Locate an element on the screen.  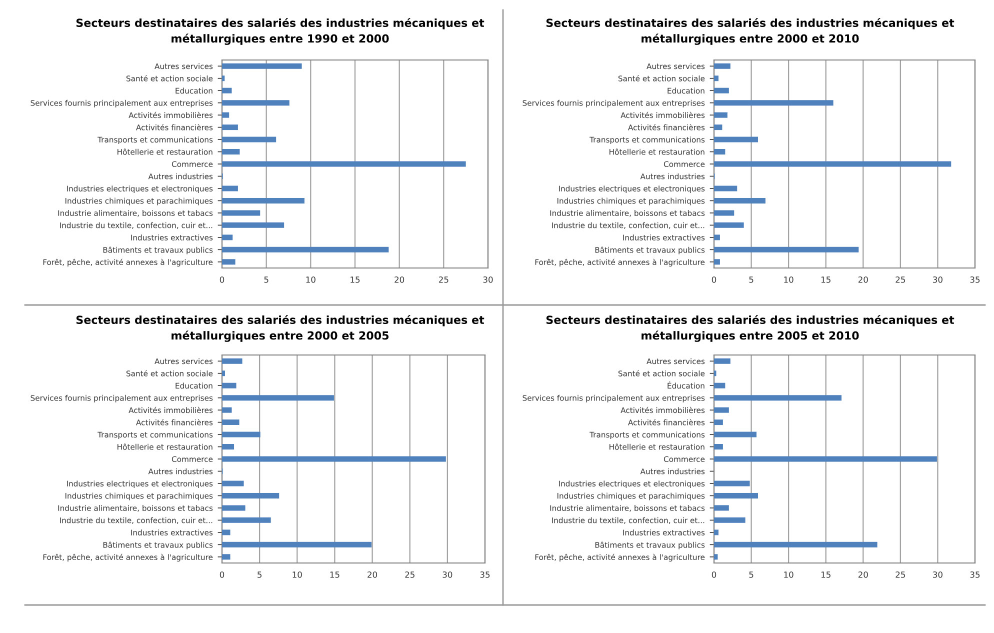
chart-title: Secteurs destinataires des salariés des industries mécaniques et métallurgiques entre 2005 et 2010 is located at coordinates (750, 328).